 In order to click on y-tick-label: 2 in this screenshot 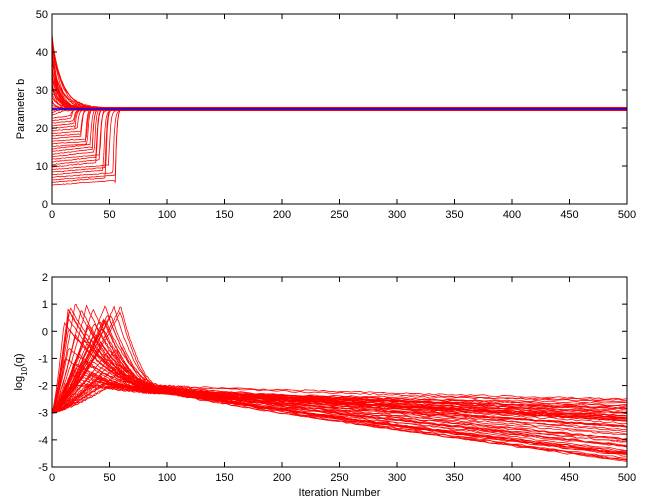, I will do `click(45, 278)`.